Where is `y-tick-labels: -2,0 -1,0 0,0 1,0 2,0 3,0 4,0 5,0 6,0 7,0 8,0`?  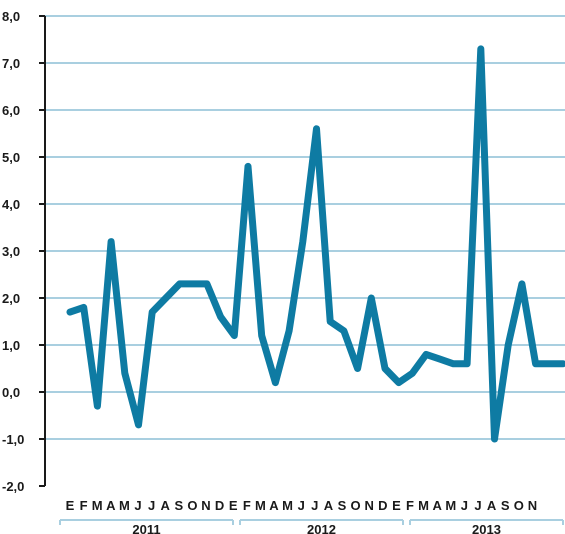 y-tick-labels: -2,0 -1,0 0,0 1,0 2,0 3,0 4,0 5,0 6,0 7,0 8,0 is located at coordinates (13, 251).